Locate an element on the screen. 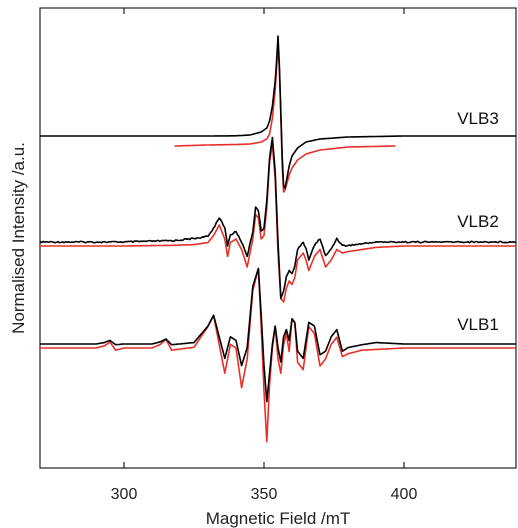  y-axis-label: Normalised Intensity /a.u. is located at coordinates (18, 238).